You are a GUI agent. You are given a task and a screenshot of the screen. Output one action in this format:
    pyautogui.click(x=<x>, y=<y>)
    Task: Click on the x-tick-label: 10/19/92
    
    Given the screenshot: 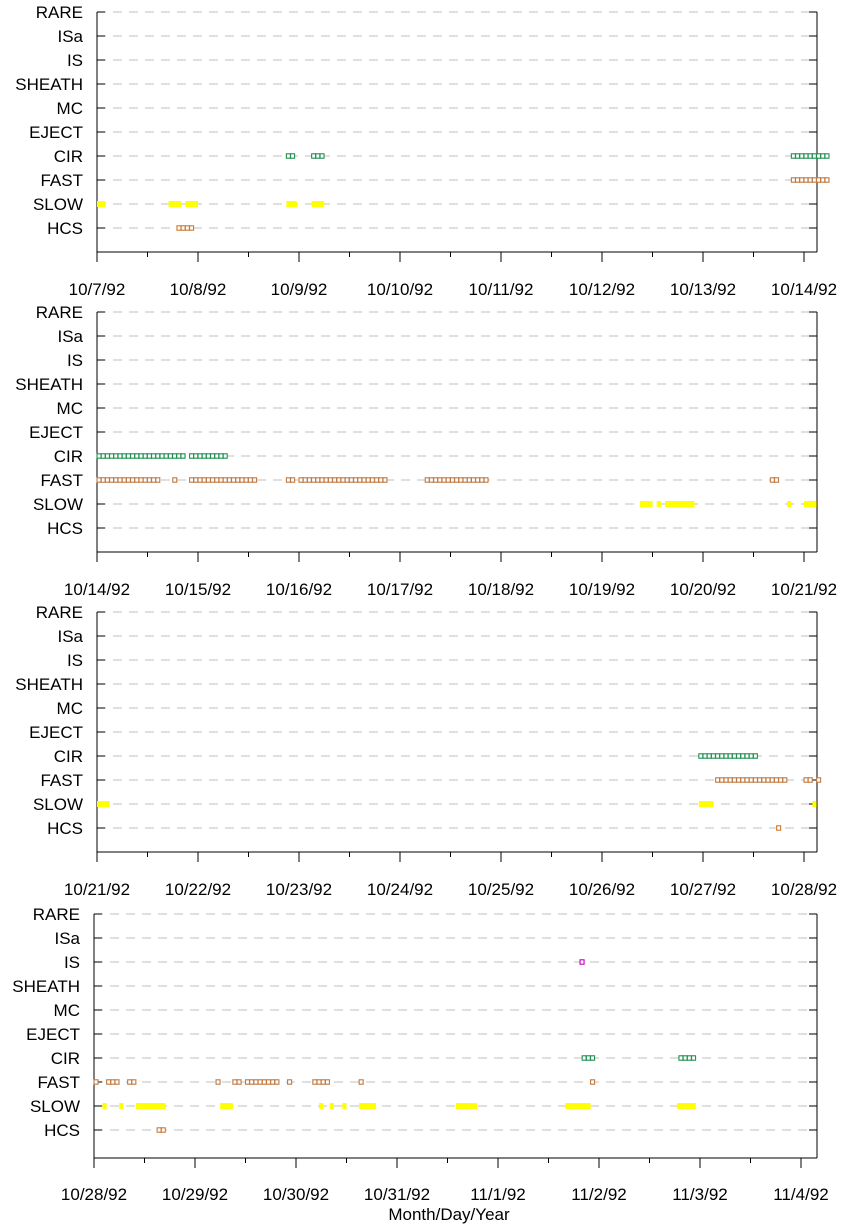 What is the action you would take?
    pyautogui.click(x=602, y=589)
    